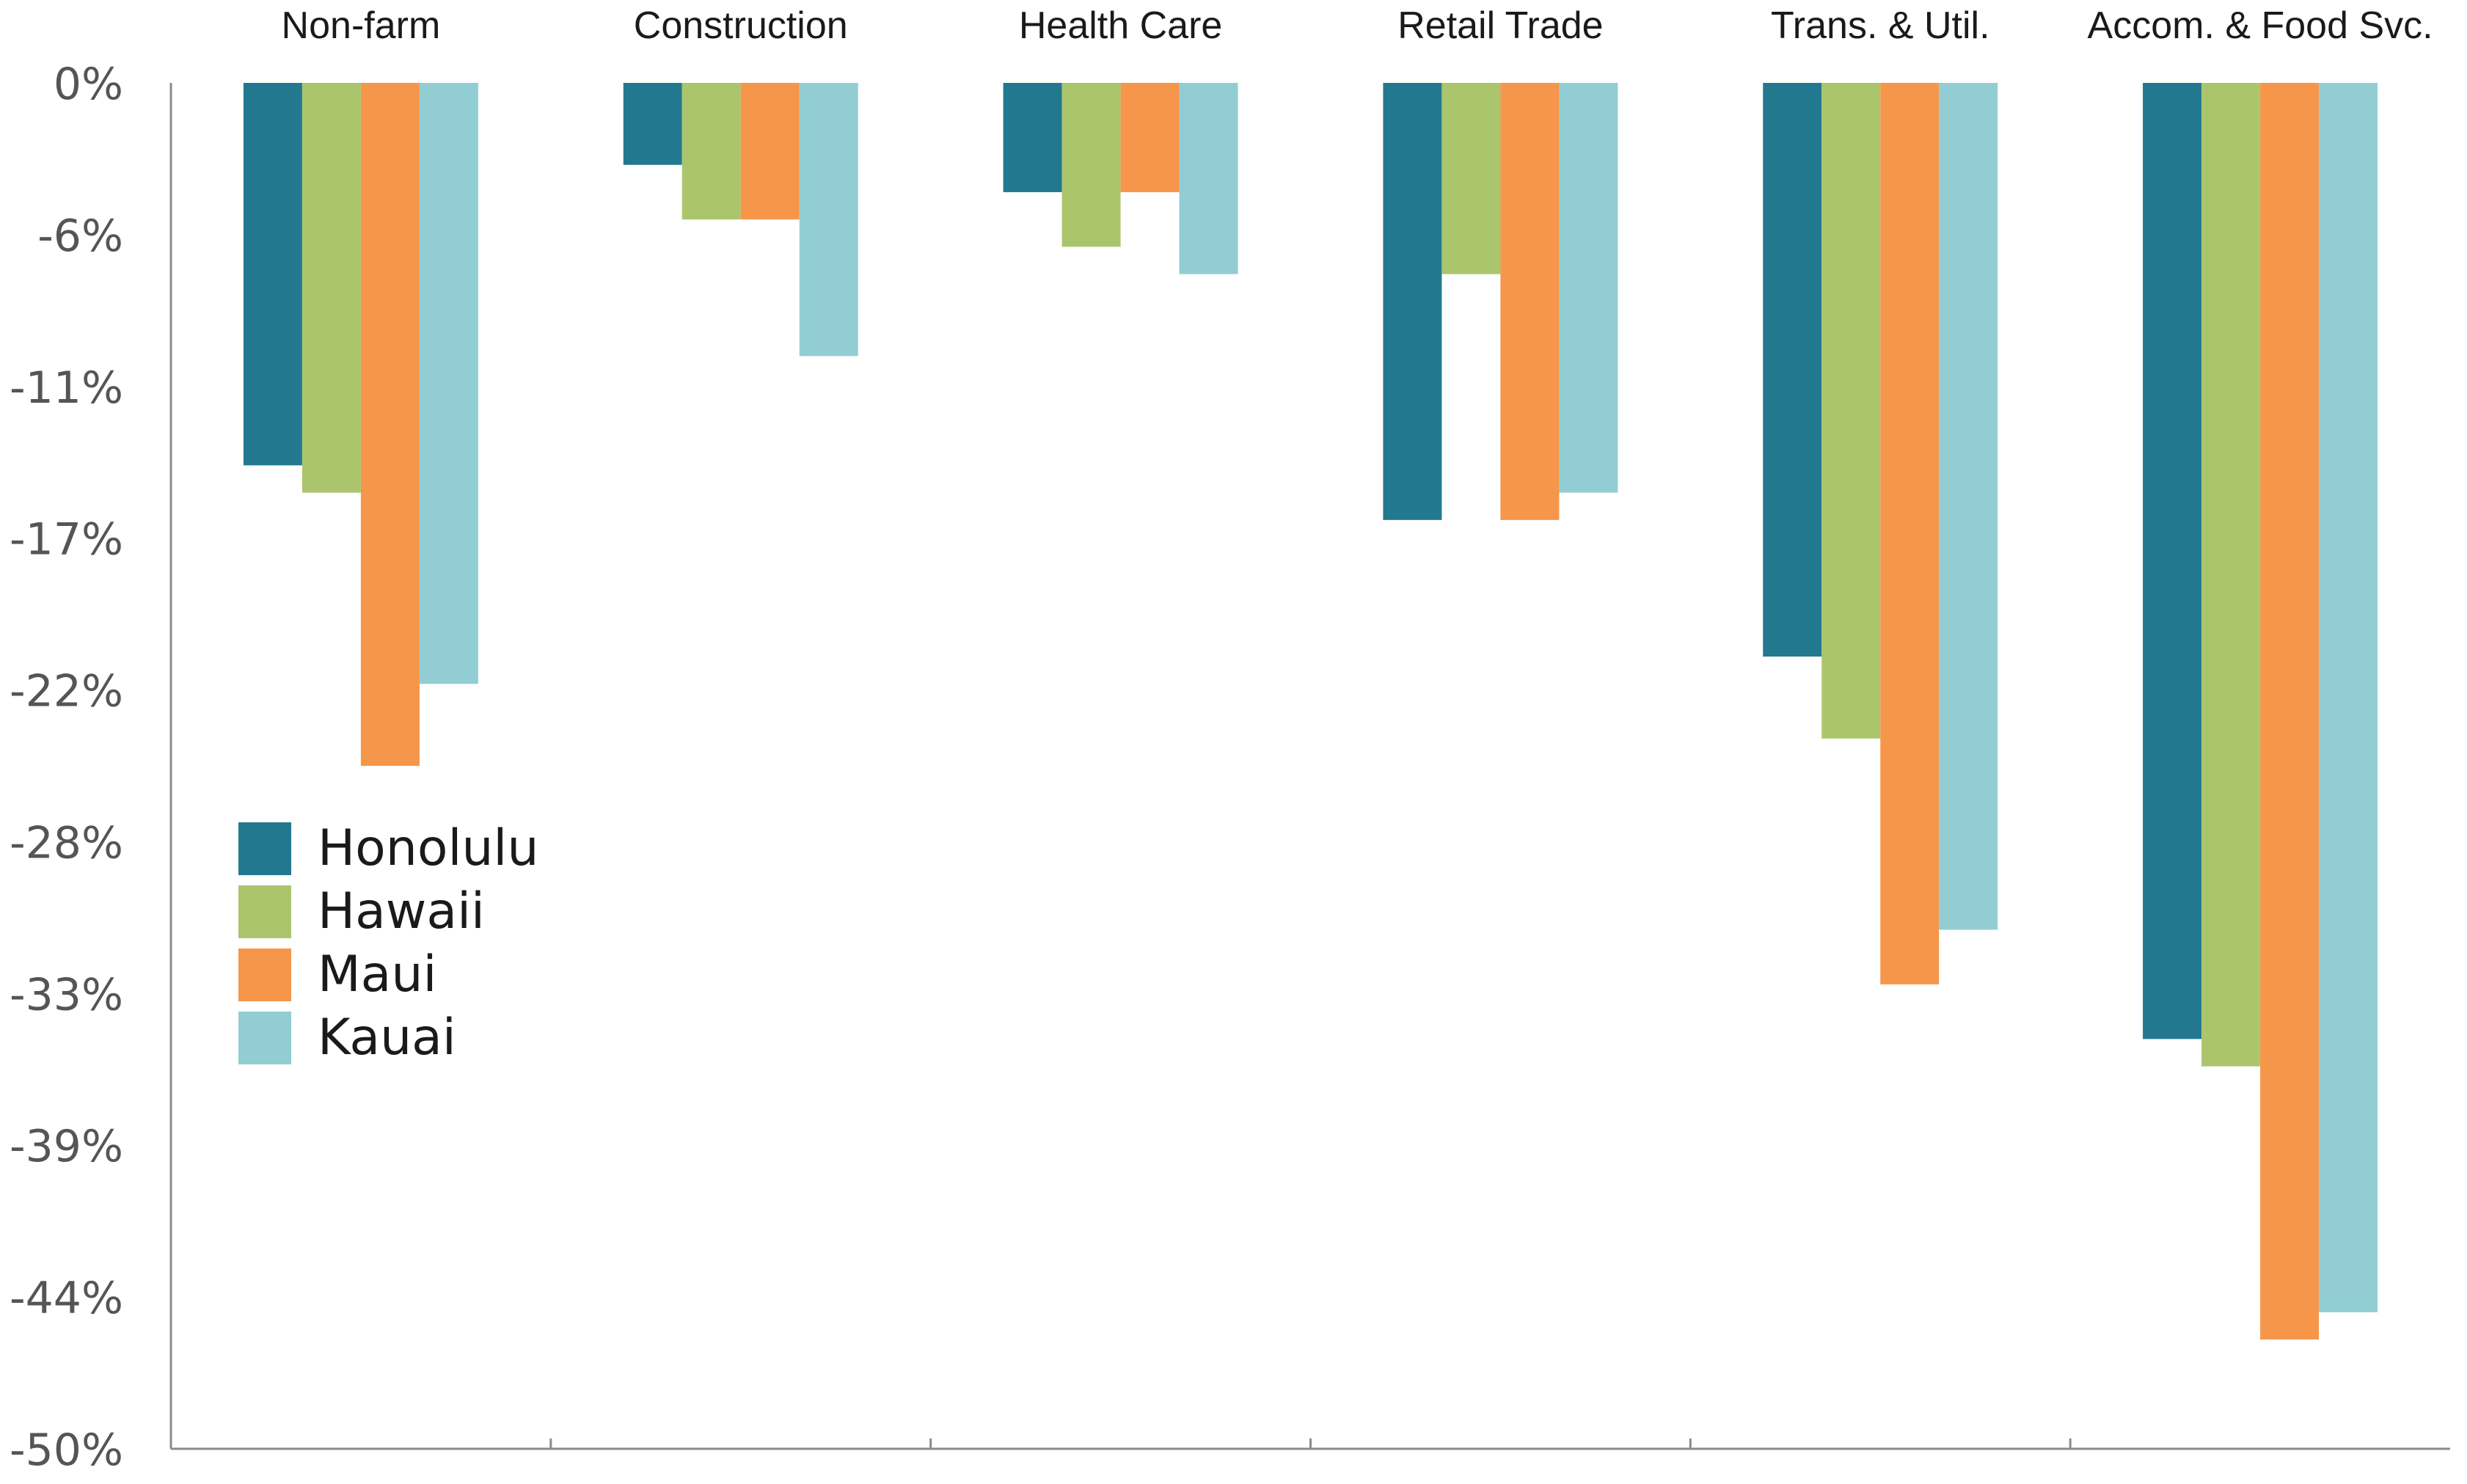 The width and height of the screenshot is (2467, 1484). I want to click on bar-non-farm-hawaii, so click(331, 288).